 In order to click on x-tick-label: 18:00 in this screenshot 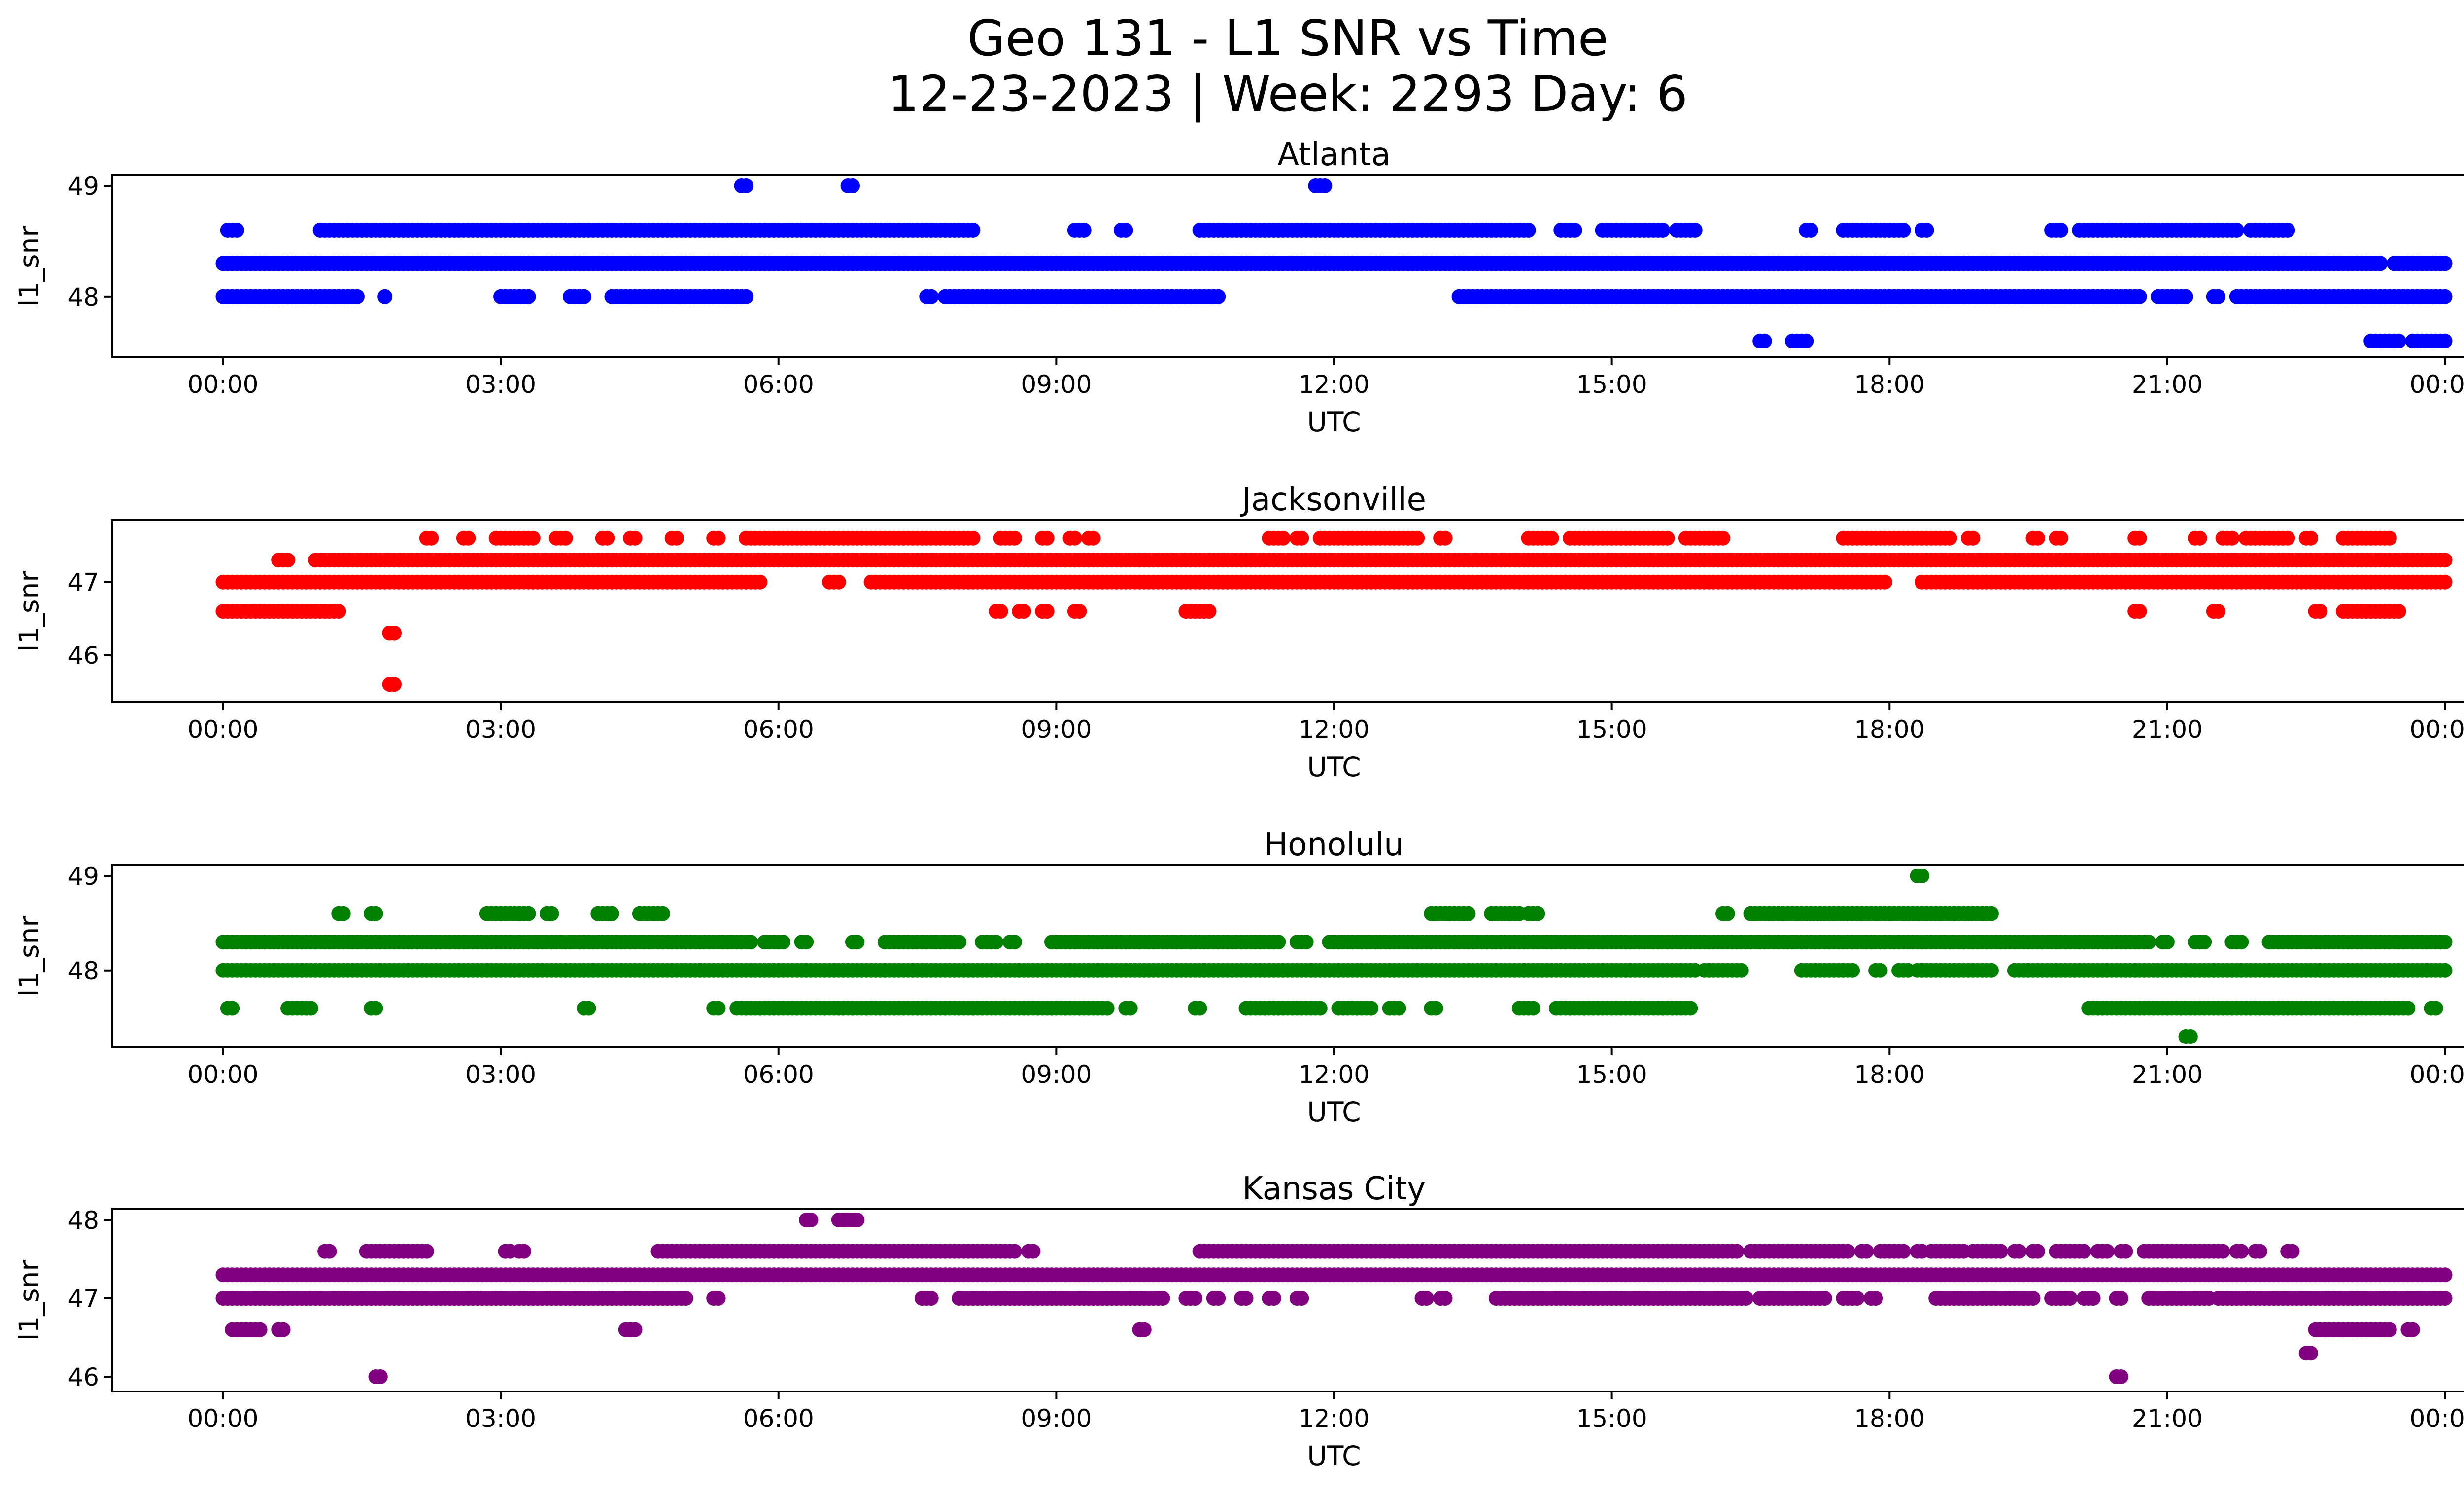, I will do `click(1889, 729)`.